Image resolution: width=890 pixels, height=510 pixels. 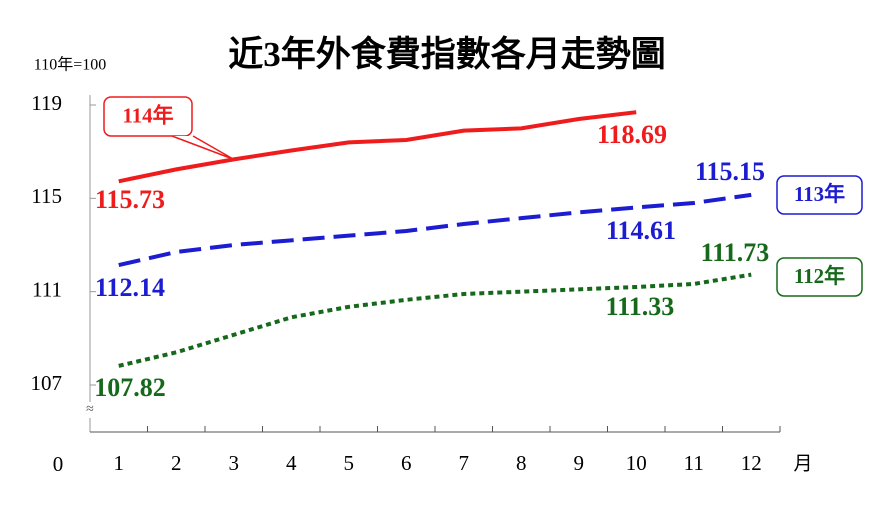 What do you see at coordinates (641, 230) in the screenshot?
I see `data-label: 114.61` at bounding box center [641, 230].